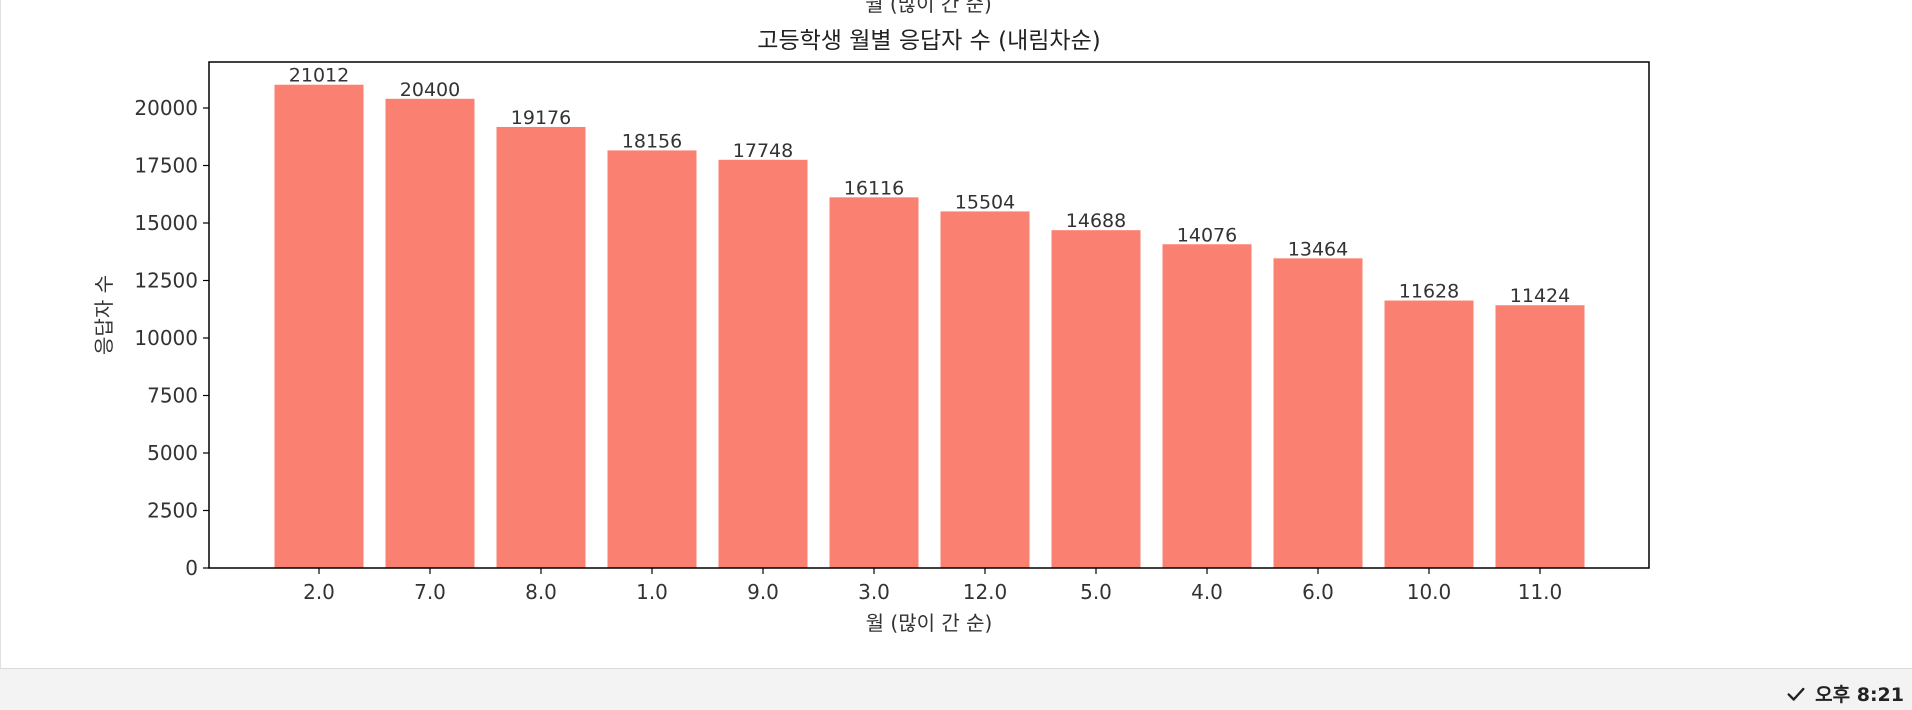  I want to click on x-tick-label: 7.0, so click(430, 592).